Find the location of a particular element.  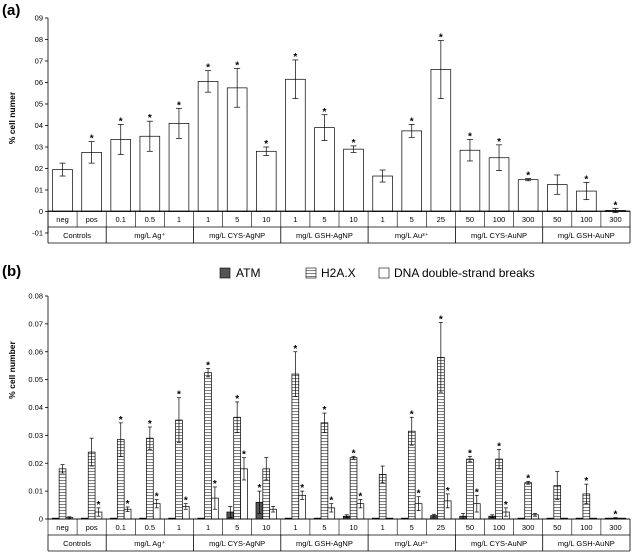

b-category-label: 25 is located at coordinates (441, 527).